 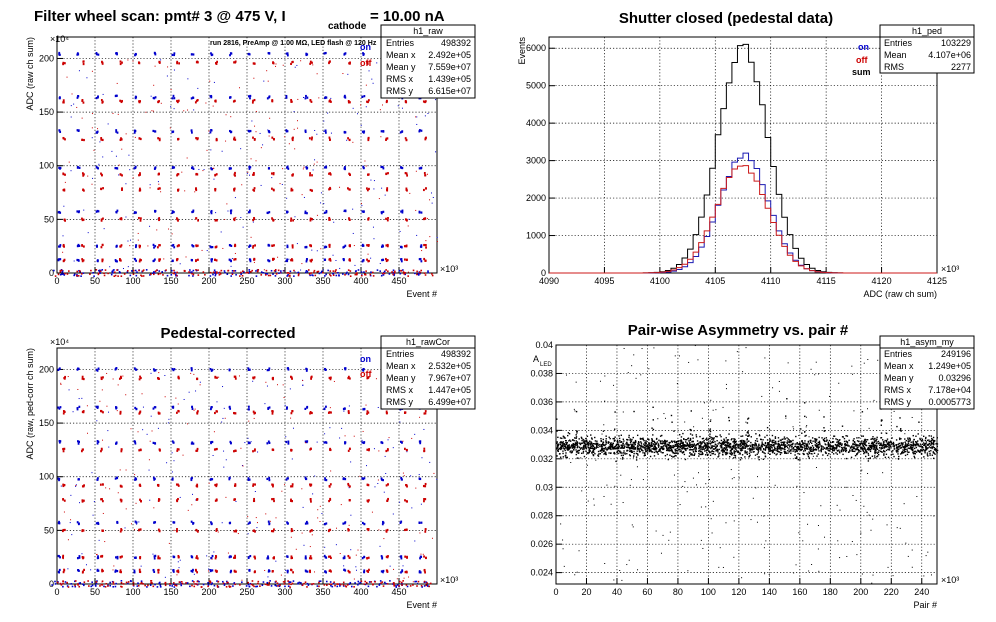 What do you see at coordinates (541, 573) in the screenshot?
I see `p4-y-tick-label: 0.024` at bounding box center [541, 573].